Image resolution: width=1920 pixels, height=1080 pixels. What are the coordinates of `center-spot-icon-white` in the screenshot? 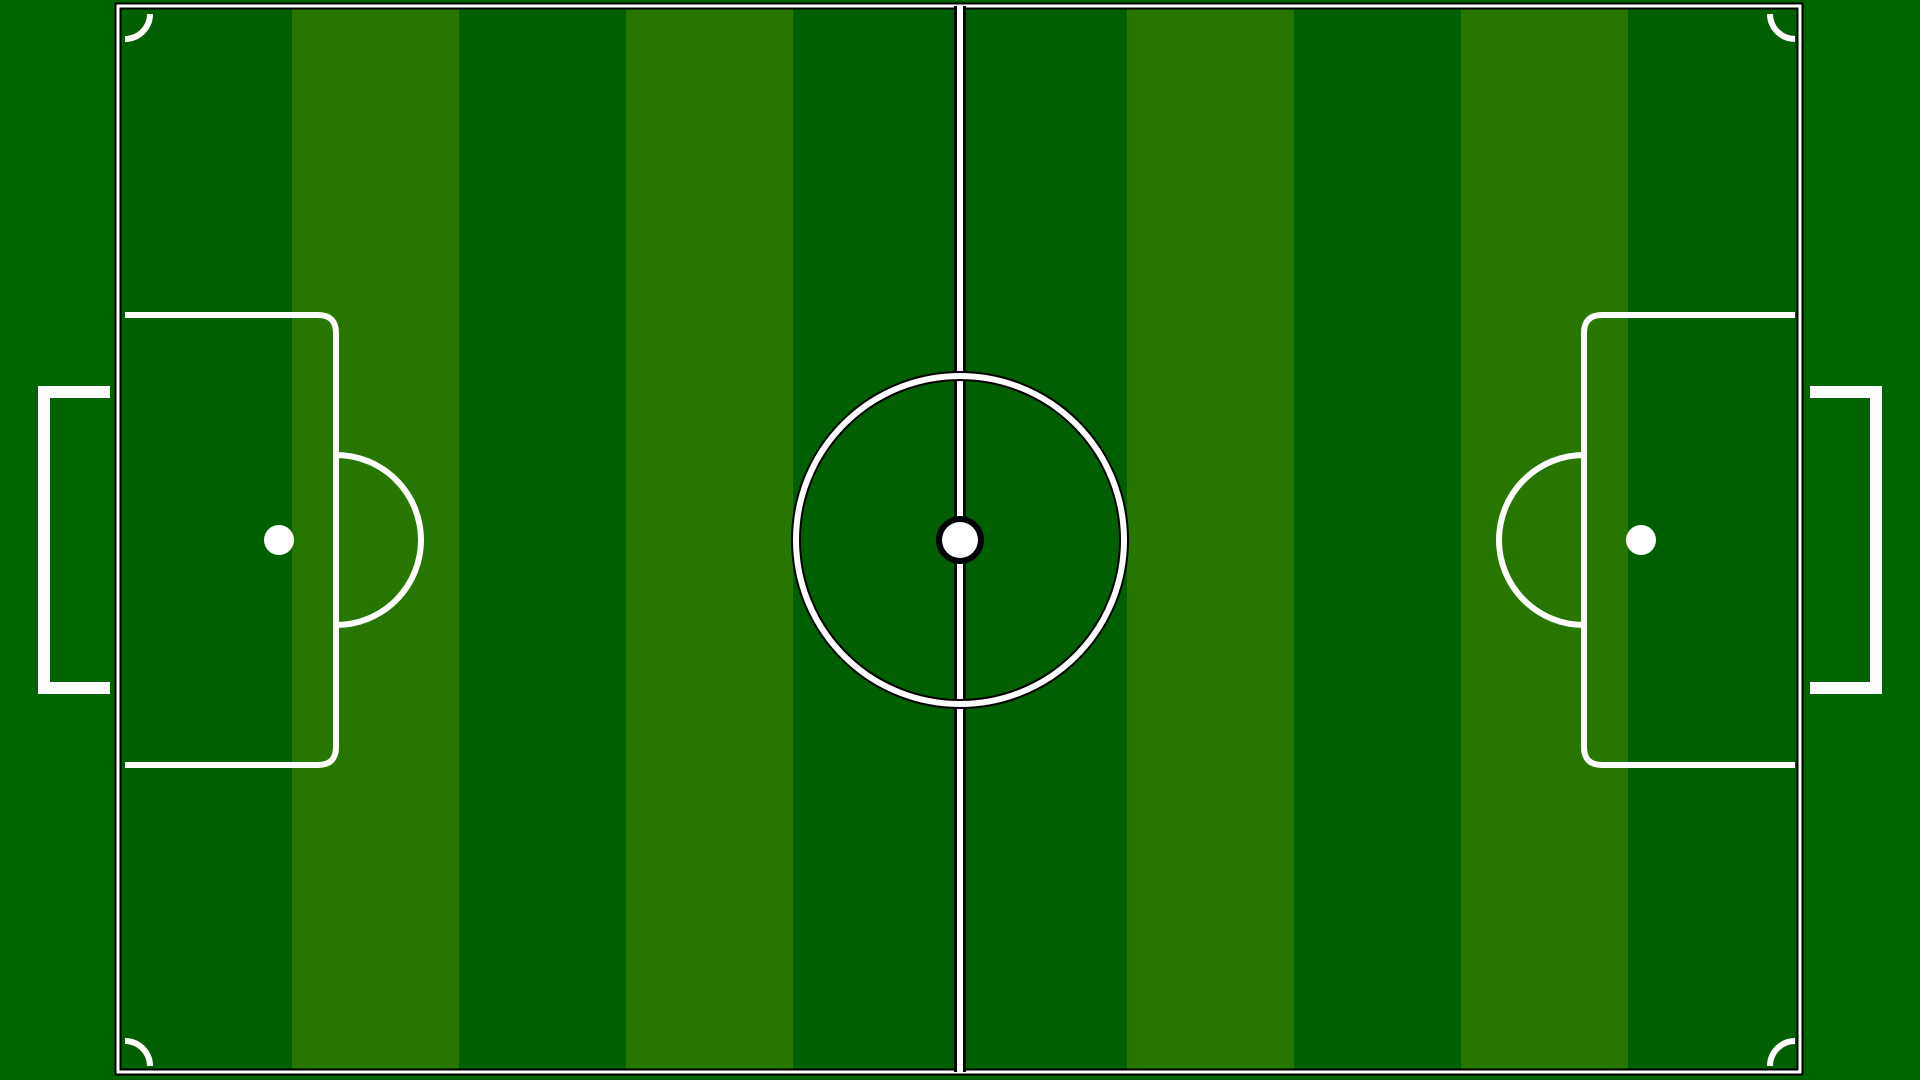 It's located at (960, 540).